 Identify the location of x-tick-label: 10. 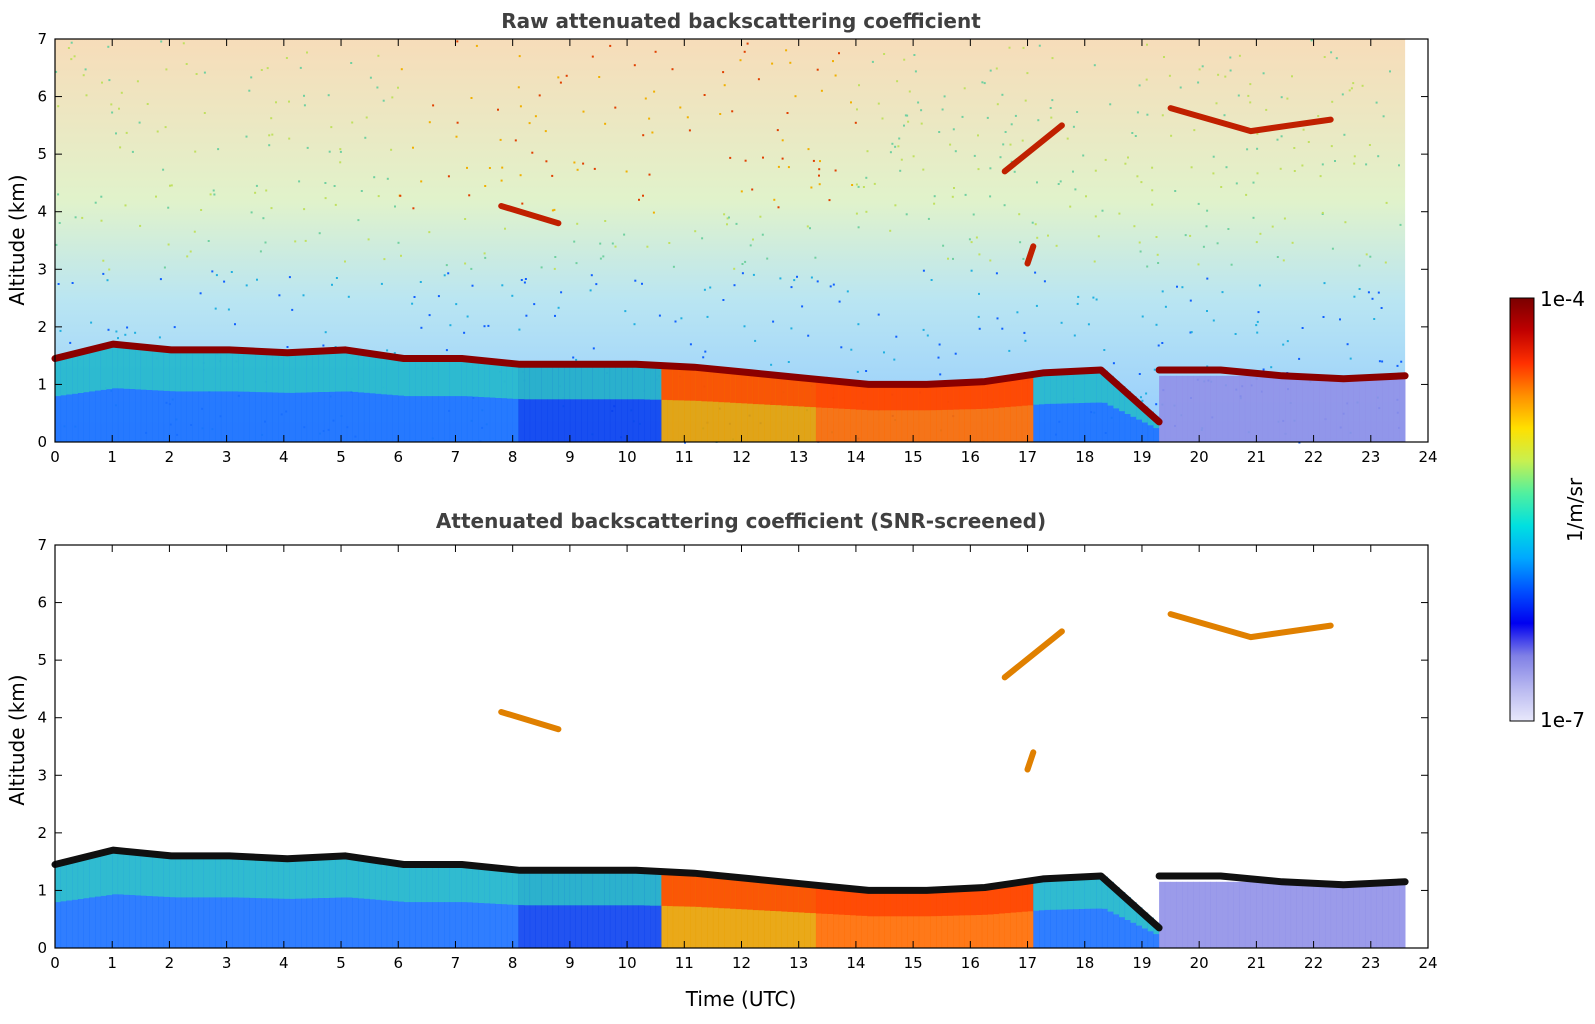
(627, 963).